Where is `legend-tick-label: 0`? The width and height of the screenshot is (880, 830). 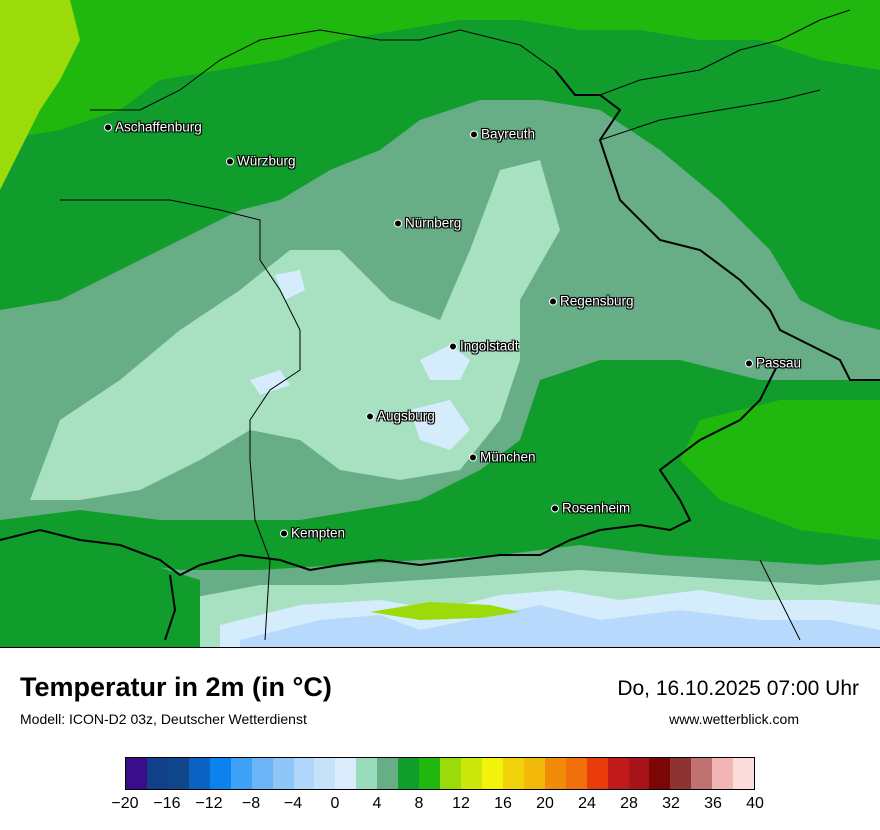 legend-tick-label: 0 is located at coordinates (335, 803).